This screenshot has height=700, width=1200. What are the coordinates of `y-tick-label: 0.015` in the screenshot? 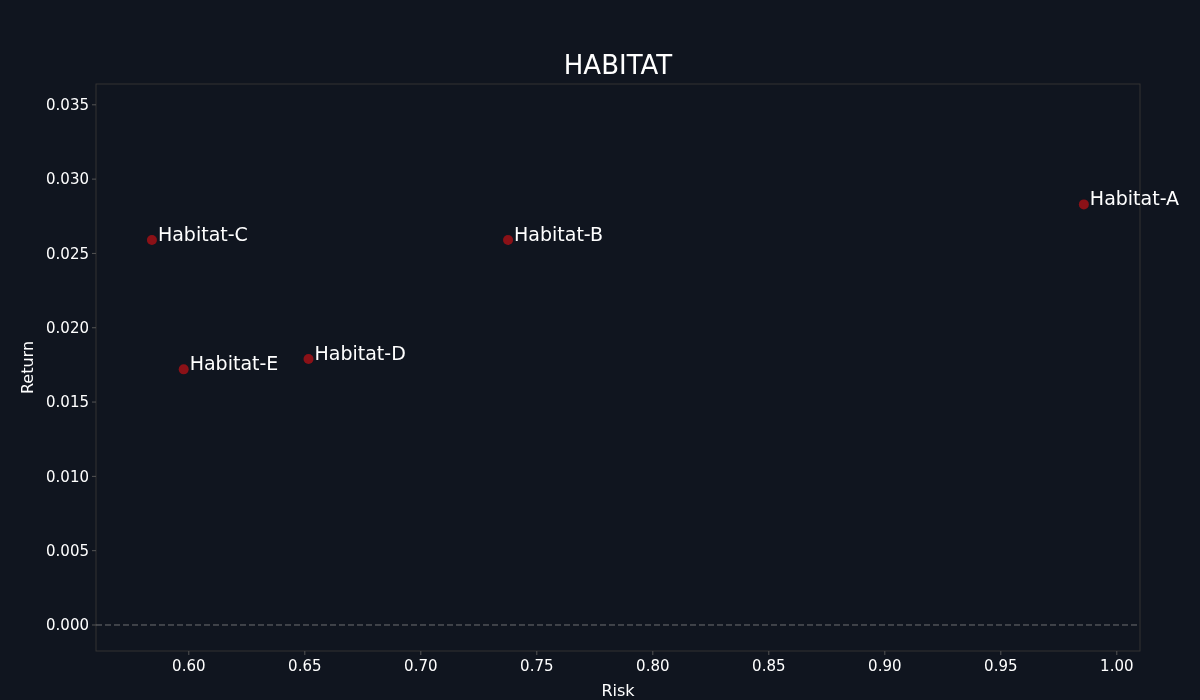 It's located at (67, 402).